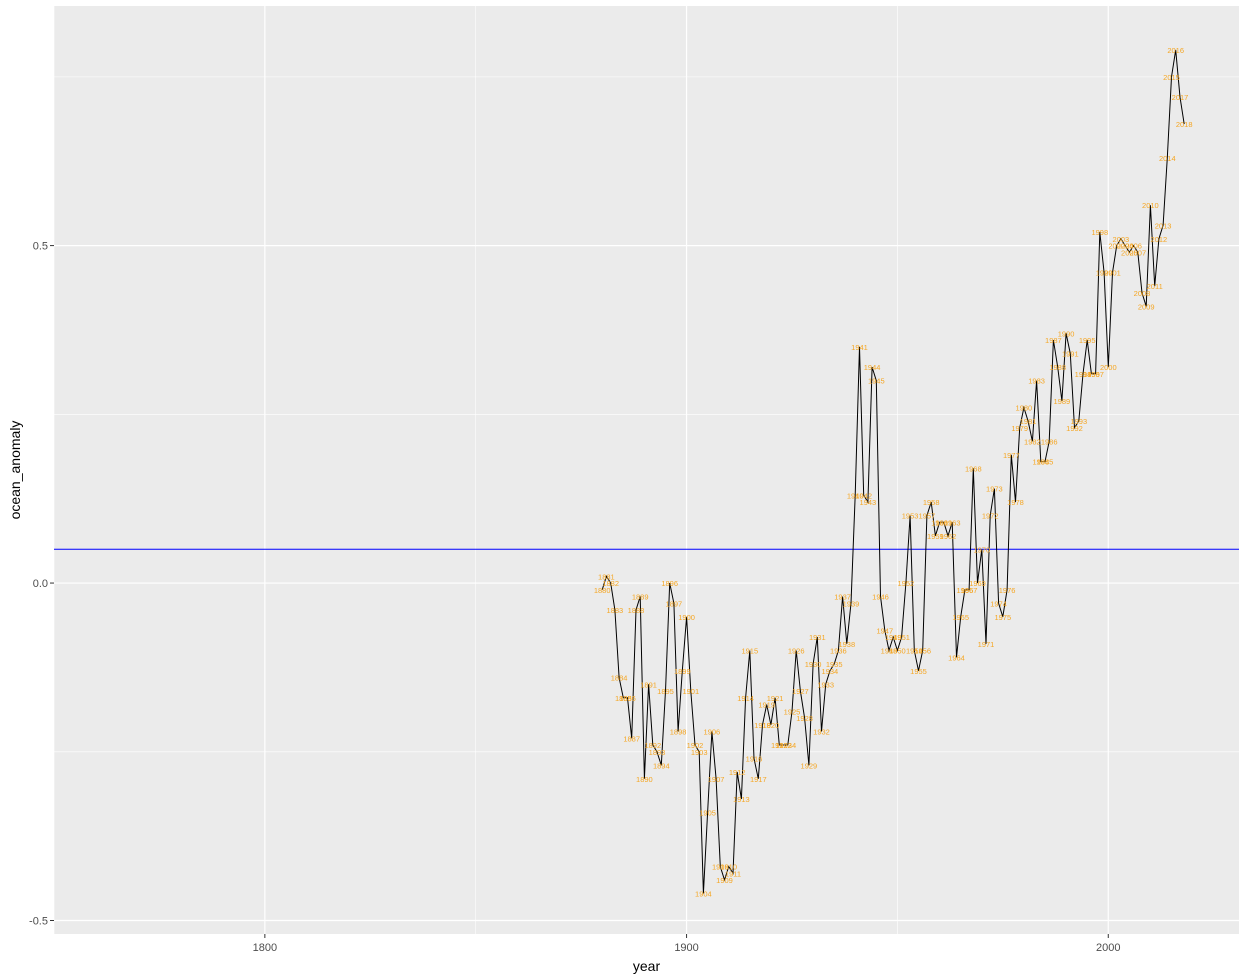 The height and width of the screenshot is (980, 1247). What do you see at coordinates (838, 651) in the screenshot?
I see `point-label: 1936` at bounding box center [838, 651].